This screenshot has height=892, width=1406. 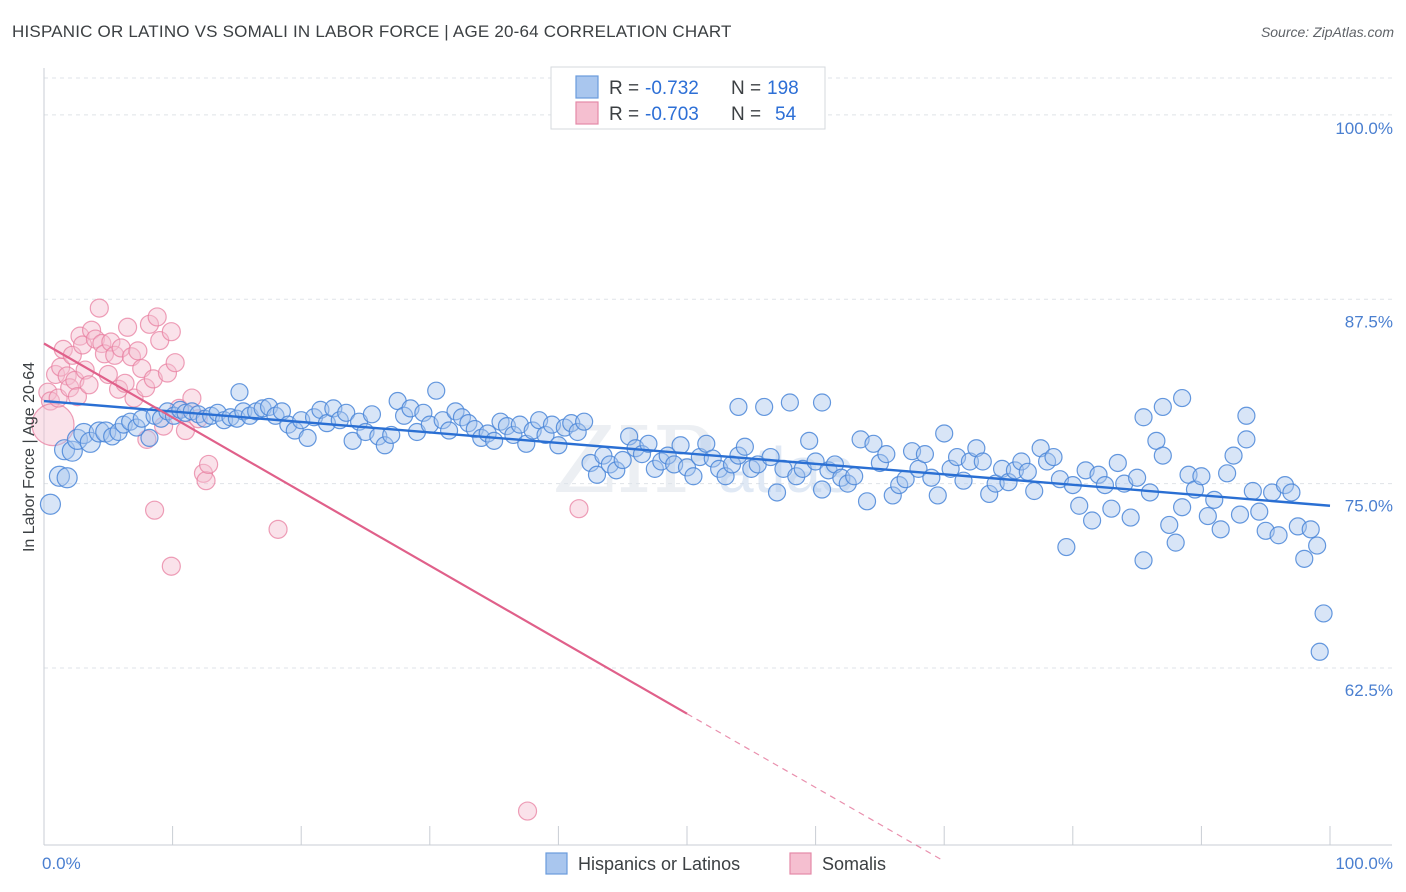 What do you see at coordinates (854, 864) in the screenshot?
I see `bottom-legend-label-somali: Somalis` at bounding box center [854, 864].